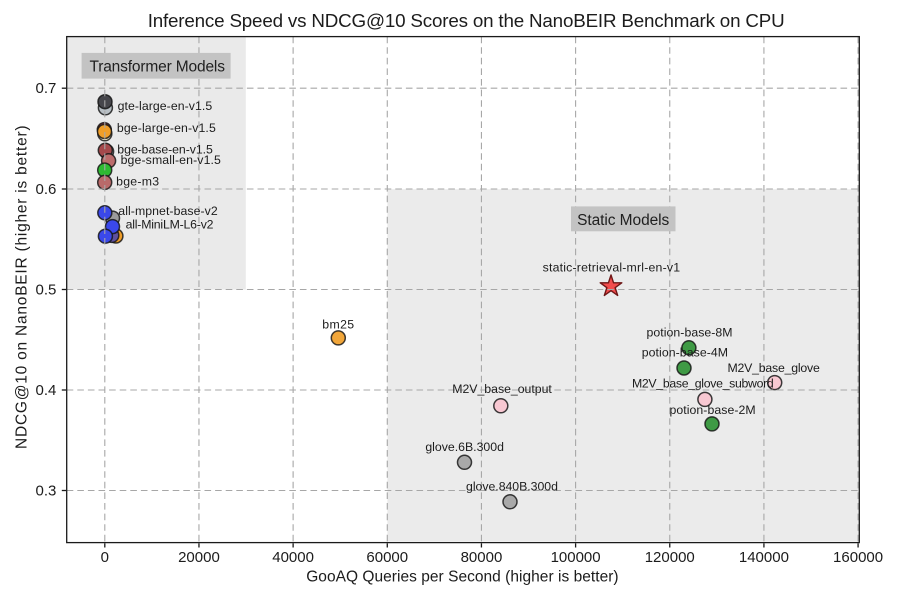 The height and width of the screenshot is (600, 900). What do you see at coordinates (712, 410) in the screenshot?
I see `svg-text: potion-base-2M` at bounding box center [712, 410].